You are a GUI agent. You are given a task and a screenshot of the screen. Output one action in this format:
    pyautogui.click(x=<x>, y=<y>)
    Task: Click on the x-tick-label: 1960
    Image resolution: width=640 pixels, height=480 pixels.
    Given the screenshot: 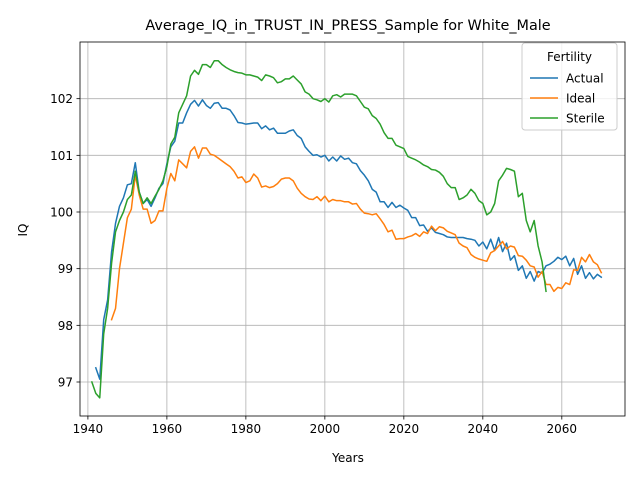 What is the action you would take?
    pyautogui.click(x=167, y=429)
    